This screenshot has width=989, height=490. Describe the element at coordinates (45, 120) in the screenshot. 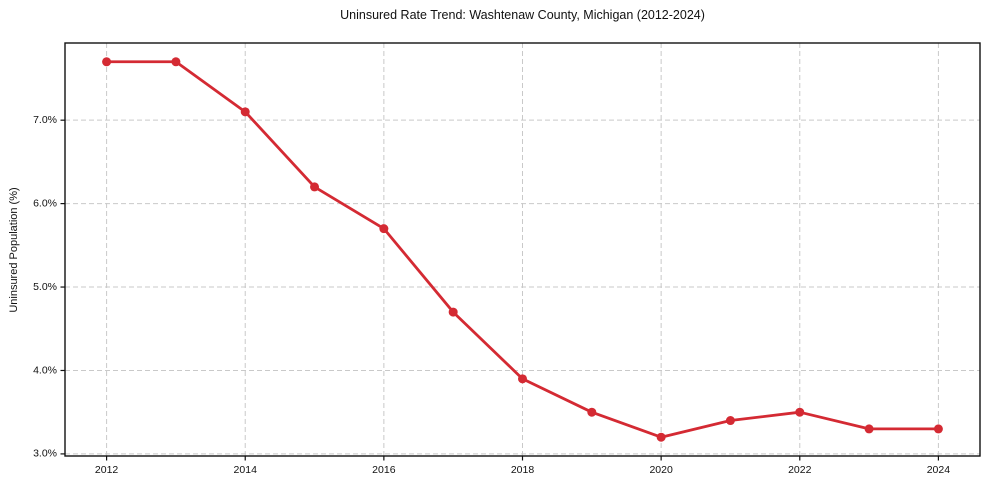

I see `y-tick-label: 7.0%` at that location.